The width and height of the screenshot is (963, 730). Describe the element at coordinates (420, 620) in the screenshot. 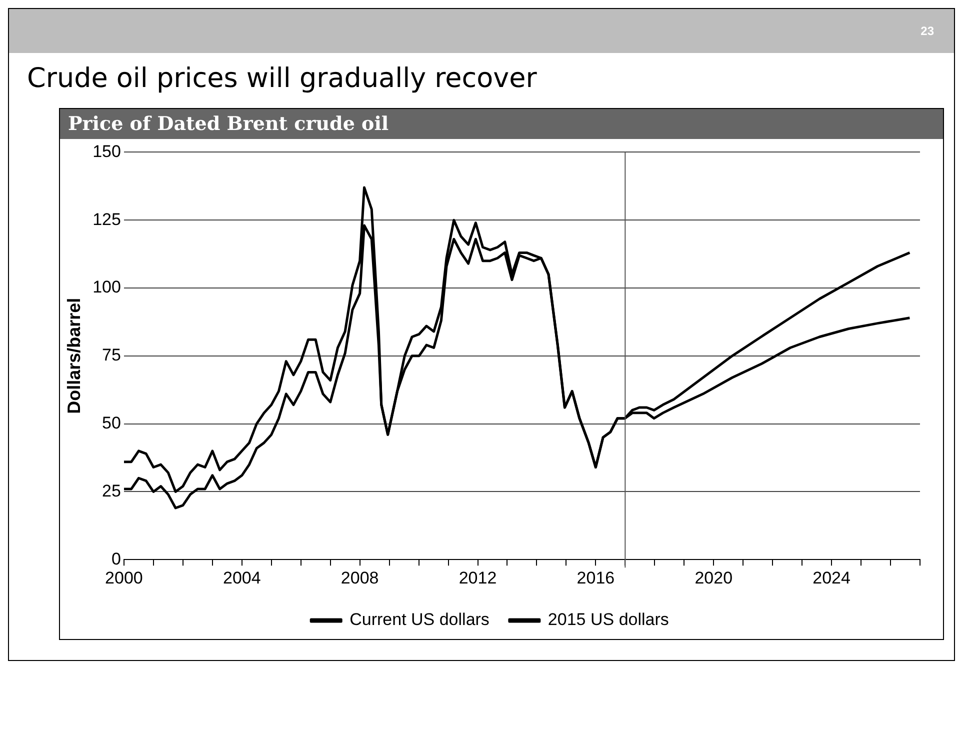

I see `legend-label: Current US dollars` at that location.